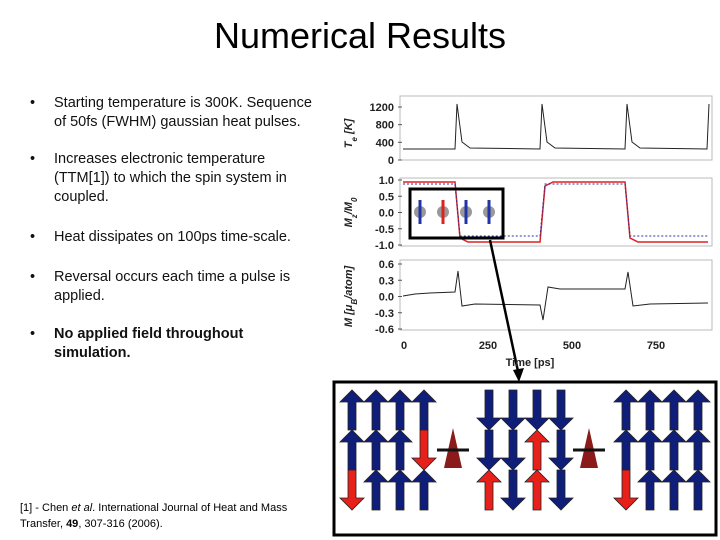  What do you see at coordinates (488, 346) in the screenshot?
I see `x-tick-label: 250` at bounding box center [488, 346].